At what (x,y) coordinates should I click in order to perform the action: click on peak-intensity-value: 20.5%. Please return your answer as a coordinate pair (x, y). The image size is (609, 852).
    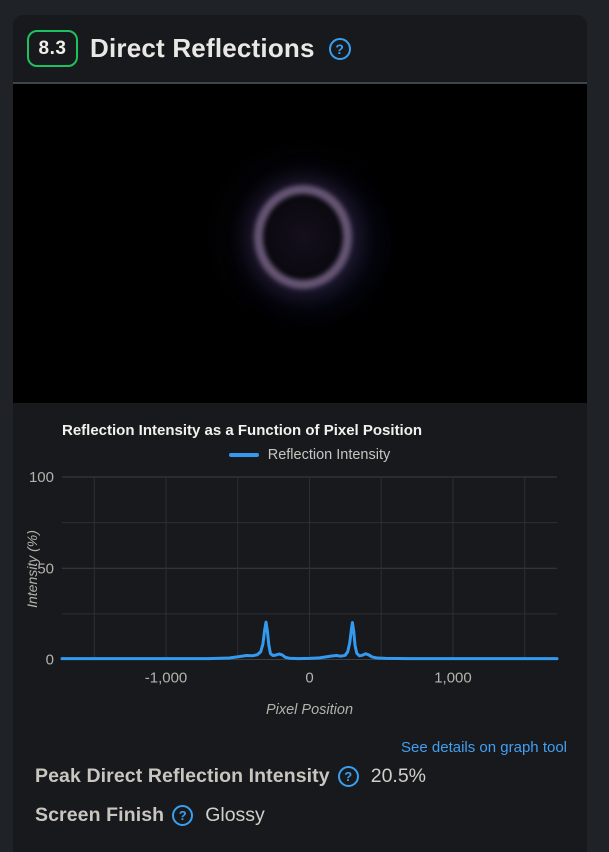
    Looking at the image, I should click on (398, 775).